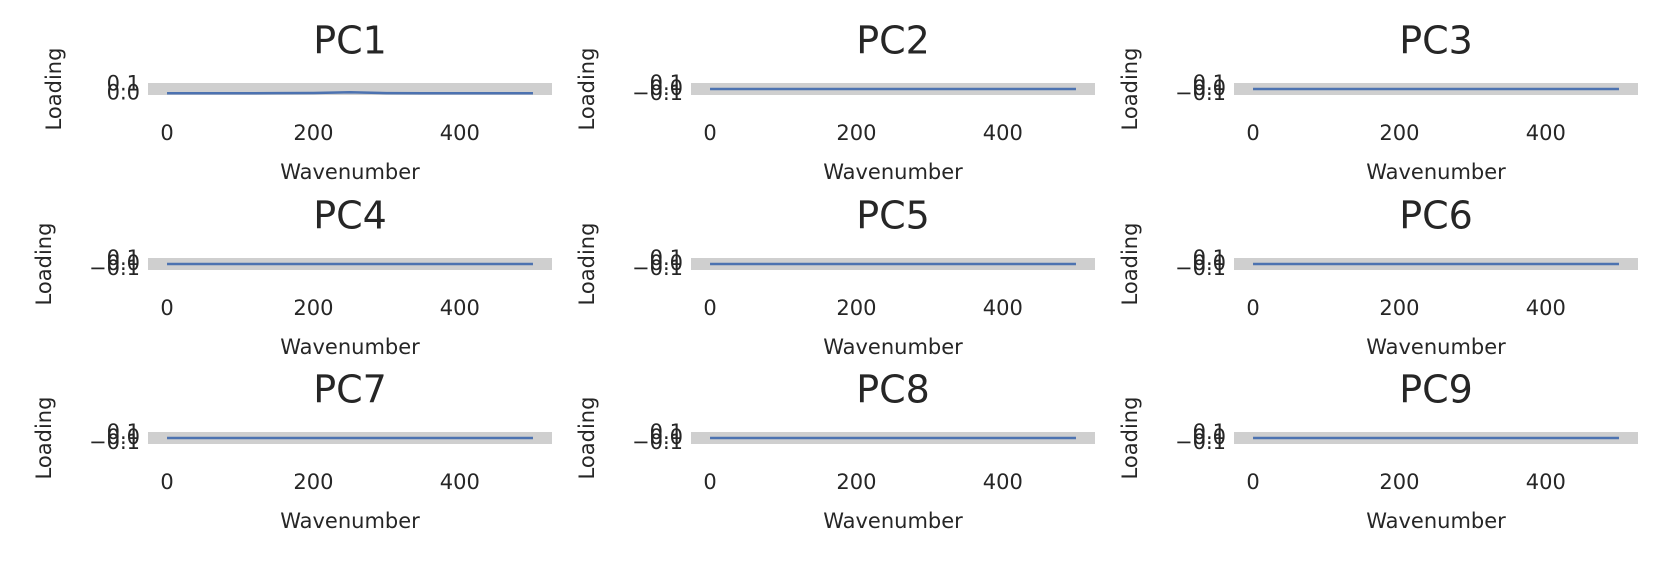  What do you see at coordinates (1436, 216) in the screenshot?
I see `subplot-title: PC6` at bounding box center [1436, 216].